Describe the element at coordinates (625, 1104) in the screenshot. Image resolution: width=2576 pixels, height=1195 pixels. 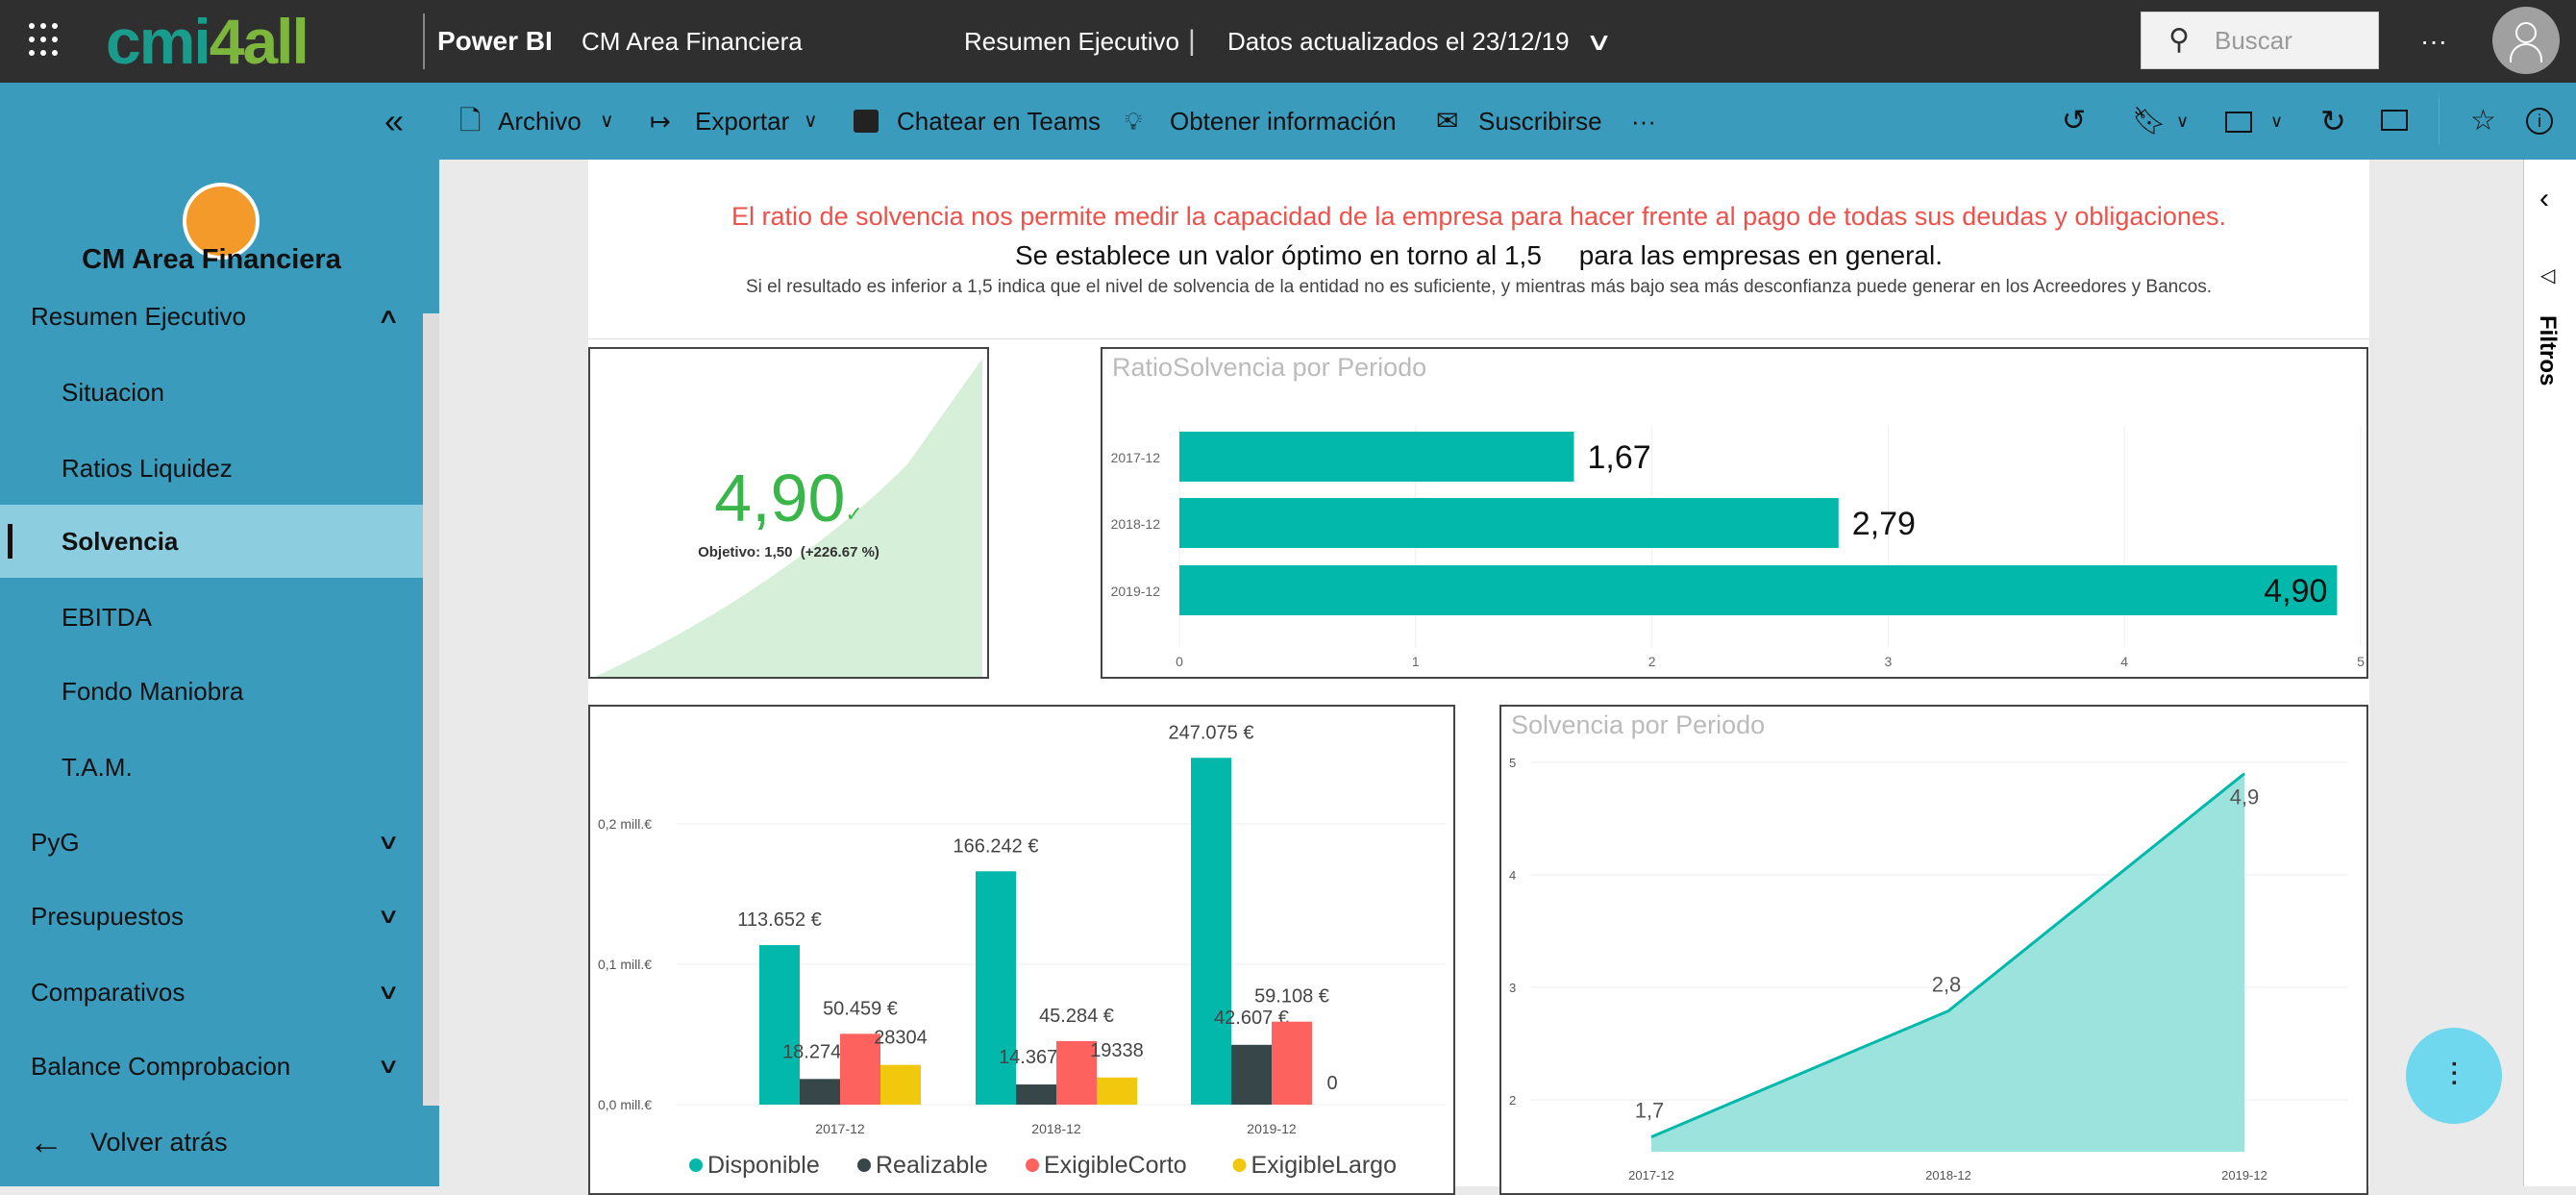
I see `y-tick-label: 0,0 mill.€` at that location.